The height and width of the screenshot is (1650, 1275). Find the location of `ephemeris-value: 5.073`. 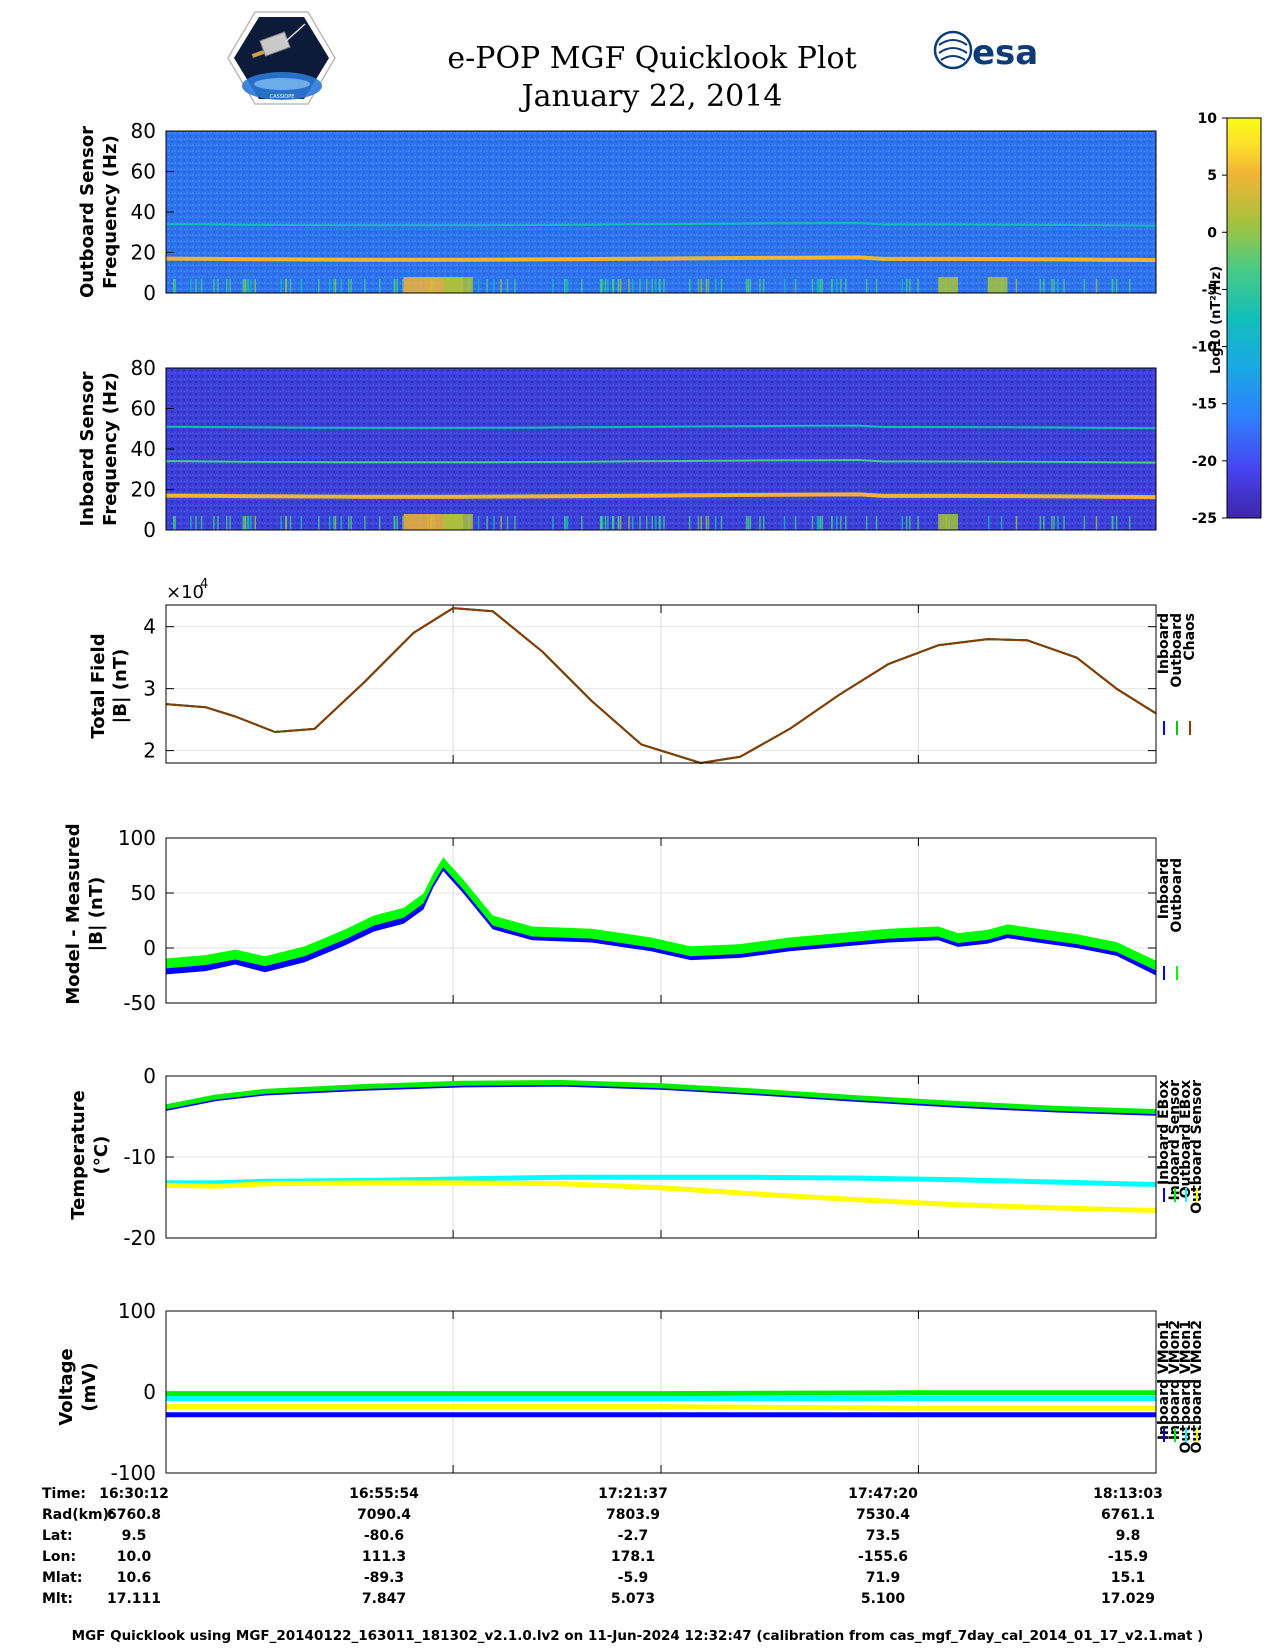

ephemeris-value: 5.073 is located at coordinates (633, 1599).